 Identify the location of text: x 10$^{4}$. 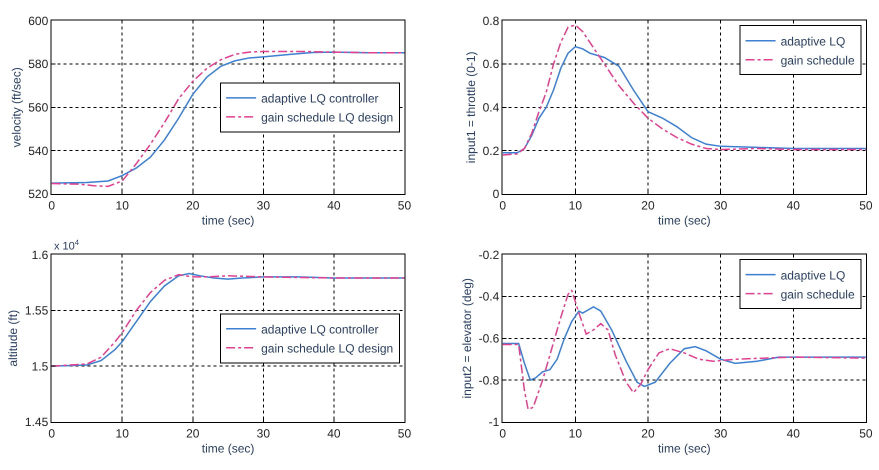
(67, 245).